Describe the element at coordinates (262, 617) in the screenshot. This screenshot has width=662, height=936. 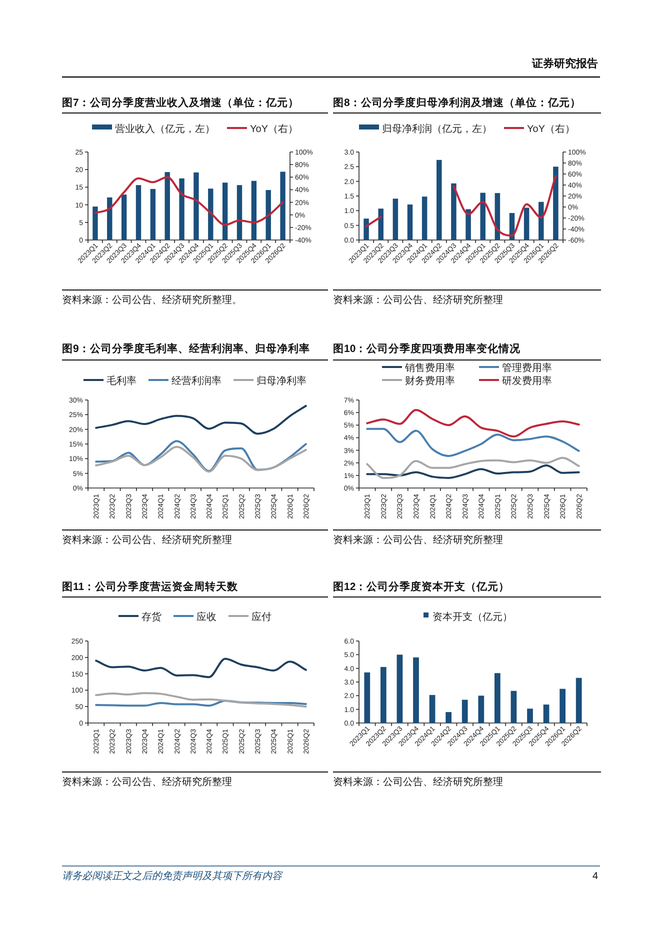
I see `legend-label: 应付` at that location.